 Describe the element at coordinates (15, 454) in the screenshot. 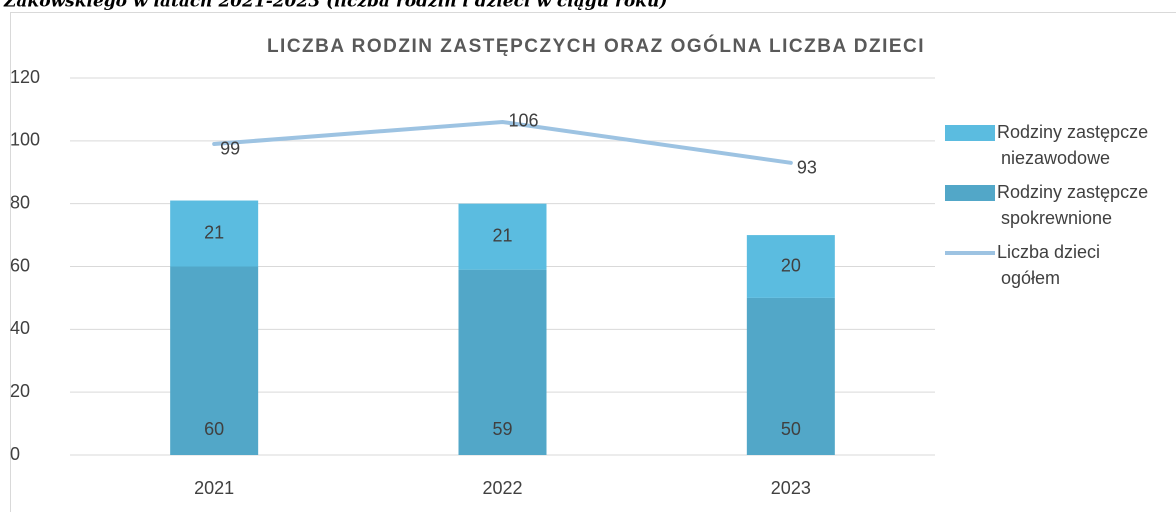

I see `y-tick-label: 0` at that location.